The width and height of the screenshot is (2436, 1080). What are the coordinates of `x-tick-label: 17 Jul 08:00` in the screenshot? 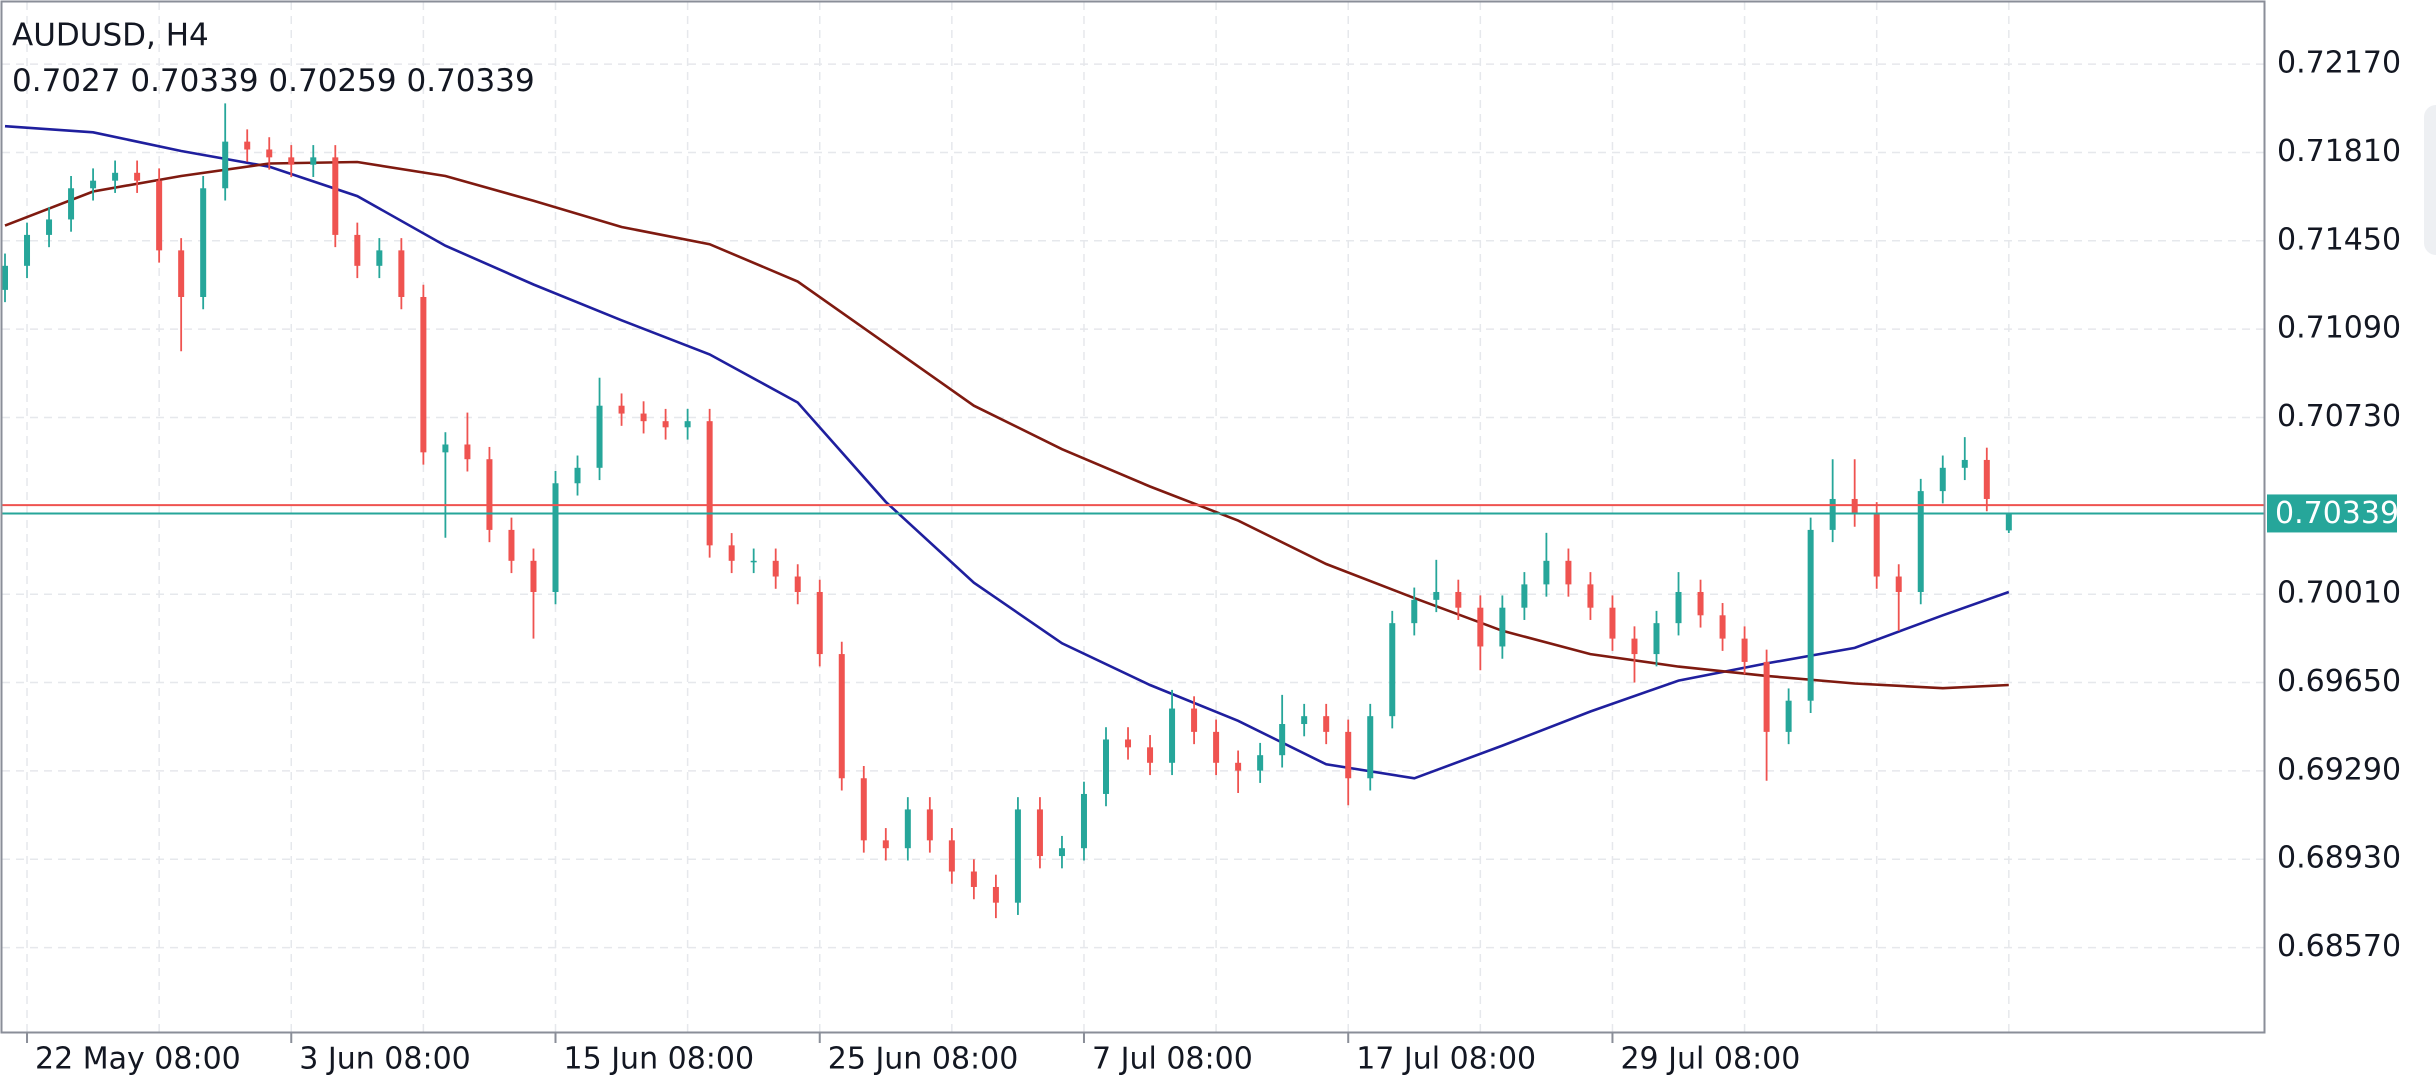 It's located at (1446, 1059).